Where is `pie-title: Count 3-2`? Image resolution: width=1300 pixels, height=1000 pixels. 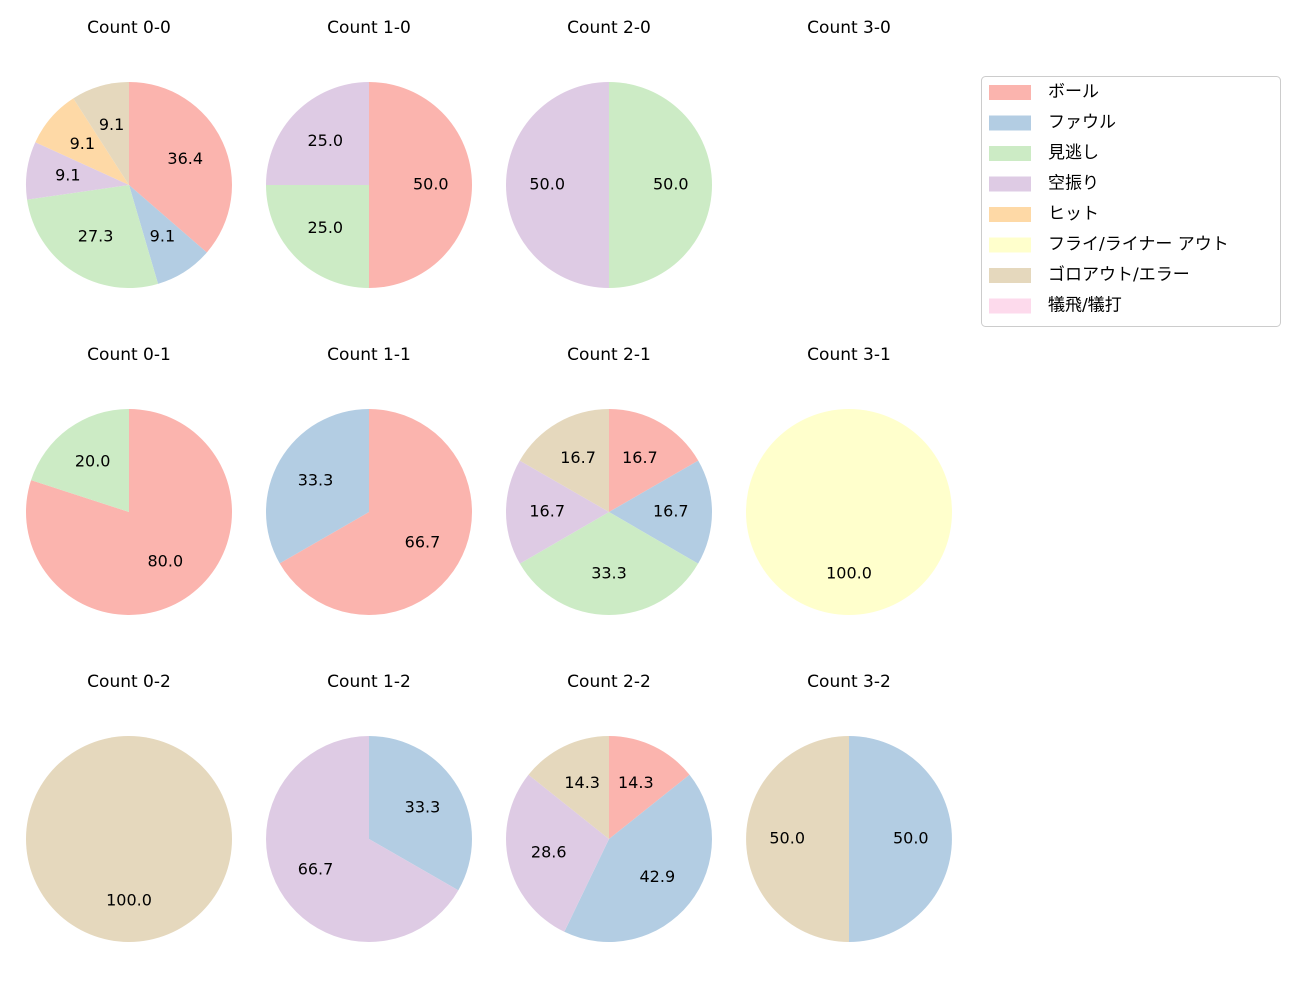 pie-title: Count 3-2 is located at coordinates (849, 682).